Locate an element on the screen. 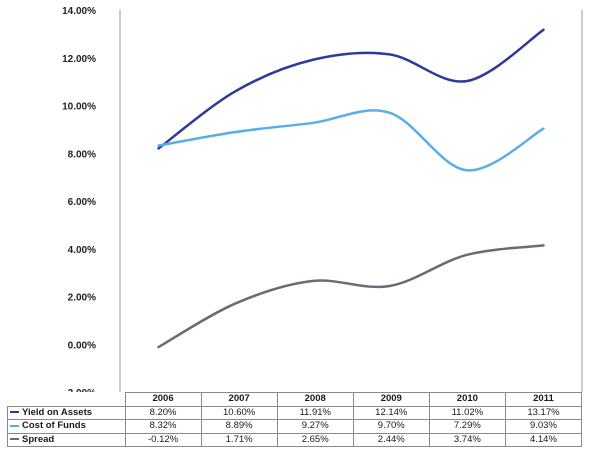  category-label: 2010 is located at coordinates (467, 399).